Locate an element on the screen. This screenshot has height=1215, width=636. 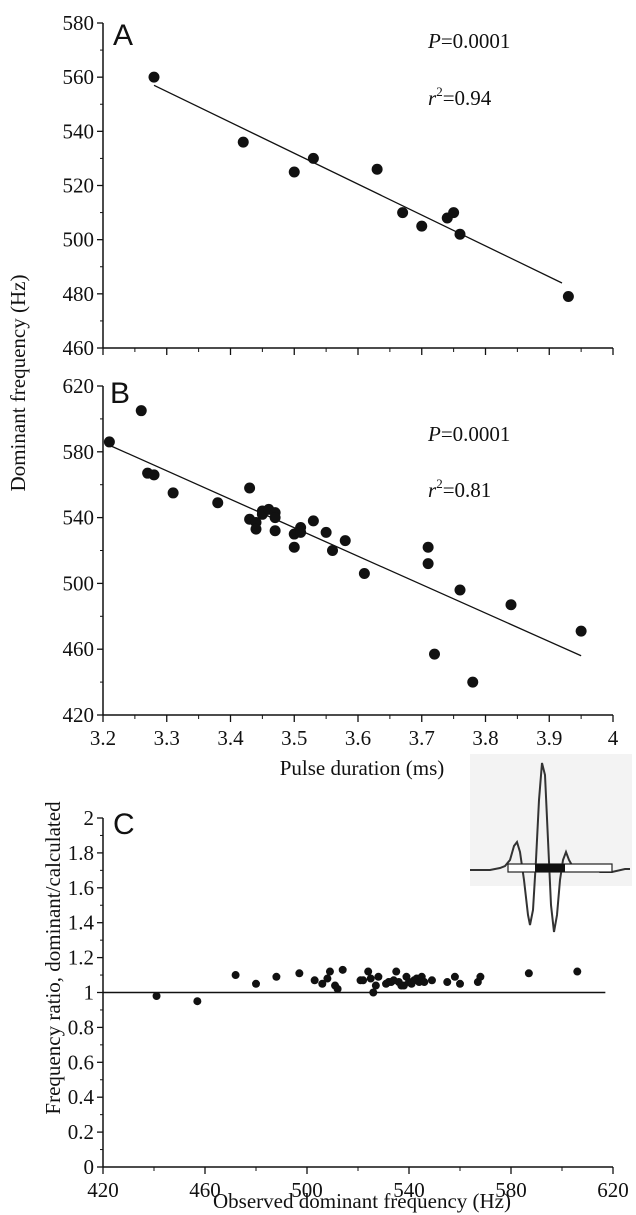
x-tick-label: 3.6 is located at coordinates (358, 738).